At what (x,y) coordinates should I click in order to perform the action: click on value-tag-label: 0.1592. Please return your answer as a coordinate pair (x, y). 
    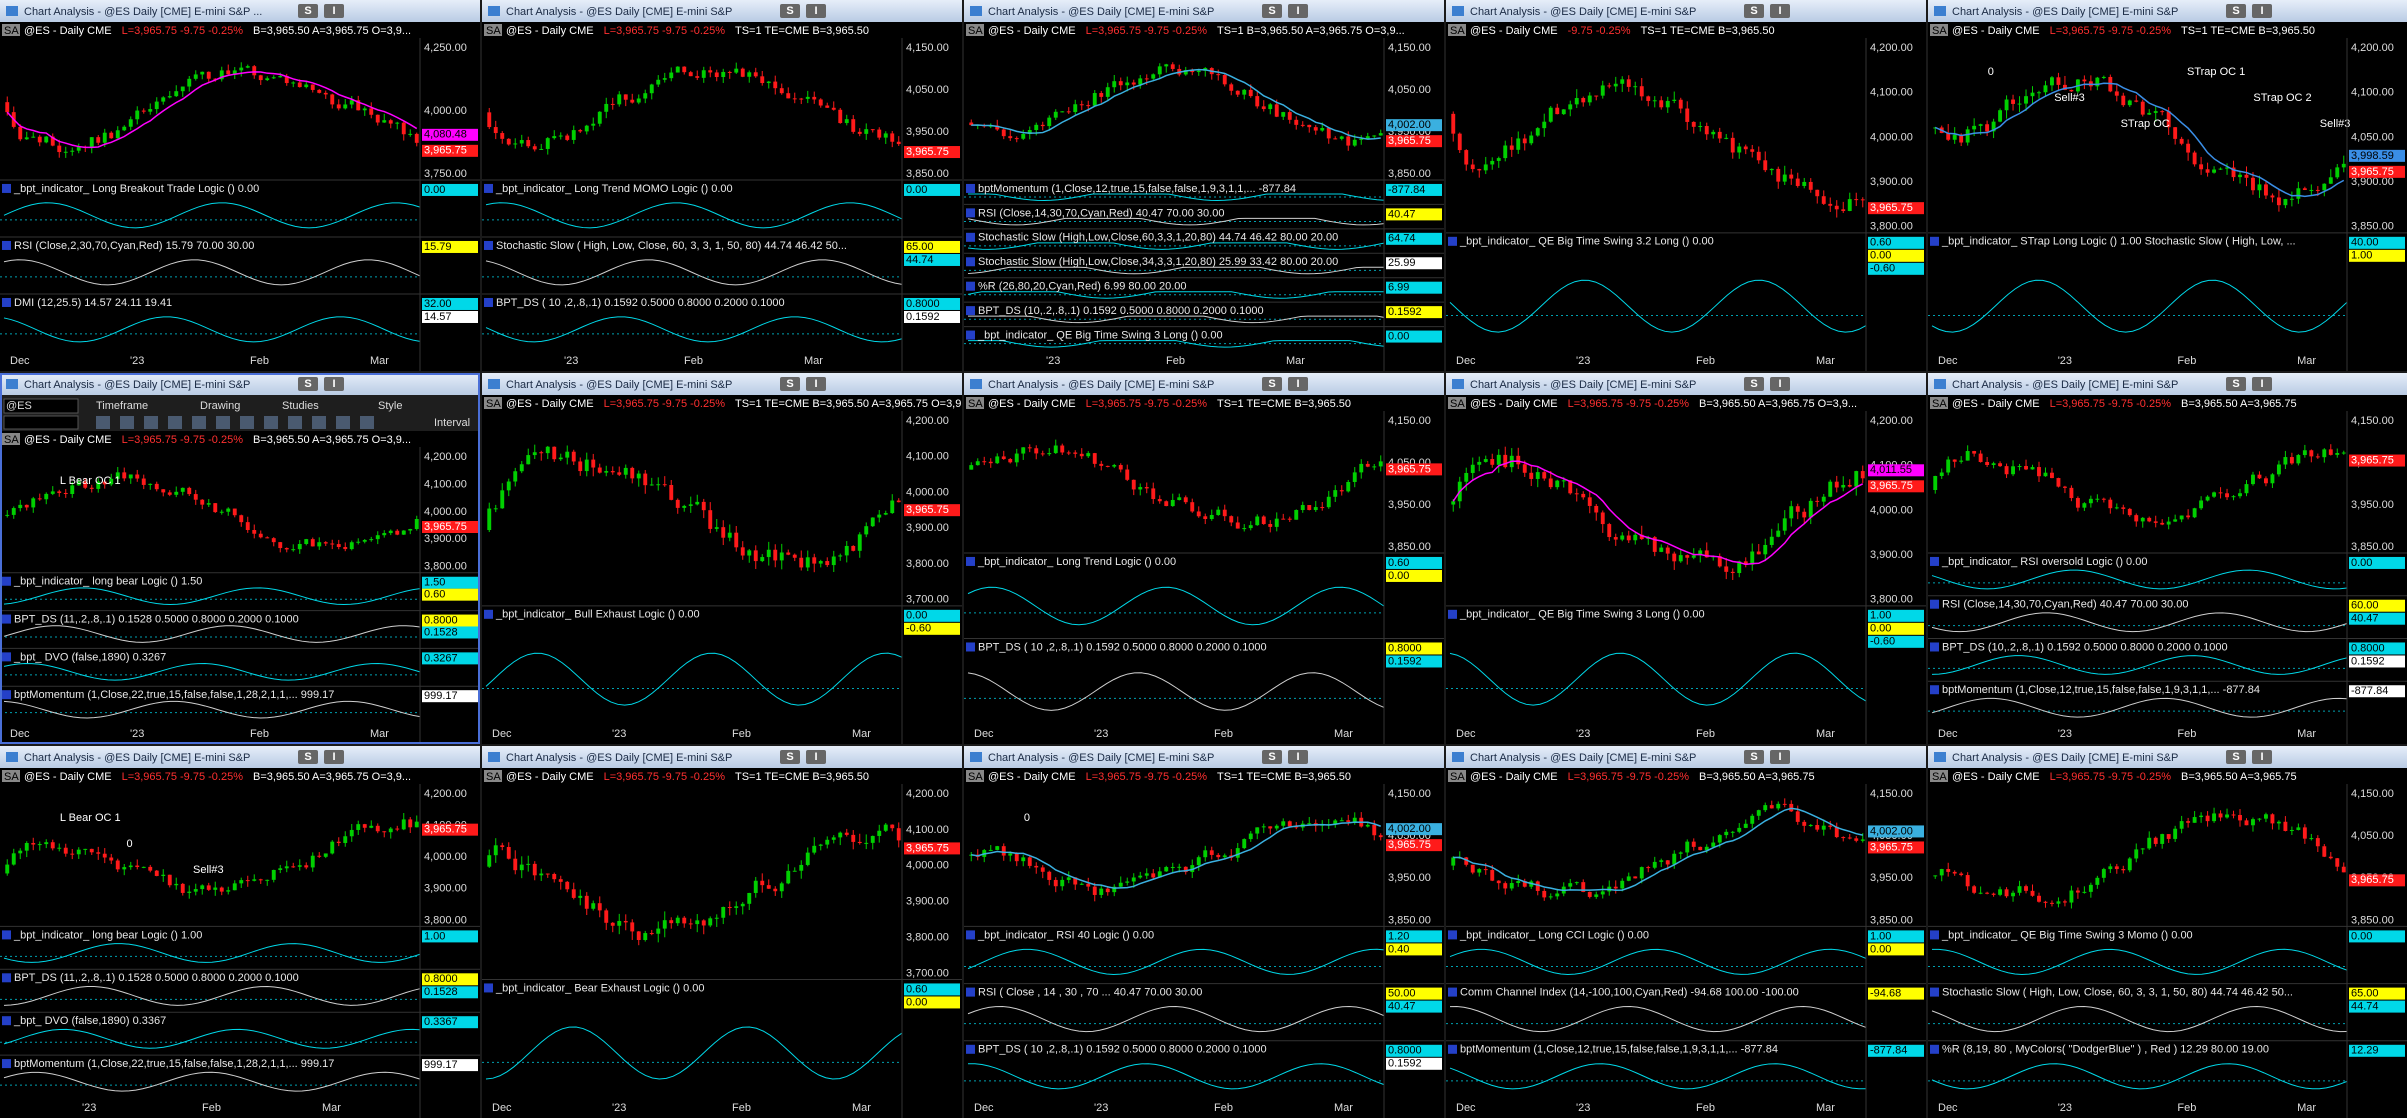
    Looking at the image, I should click on (1405, 661).